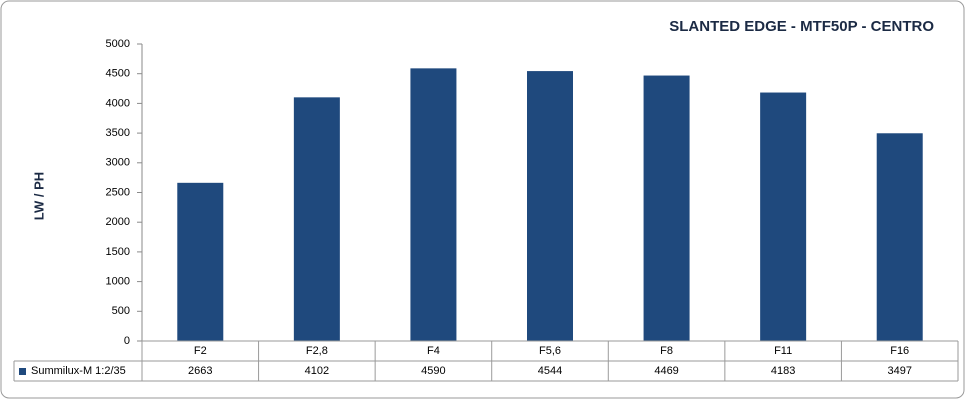 Image resolution: width=966 pixels, height=400 pixels. I want to click on table-value: 3497, so click(899, 371).